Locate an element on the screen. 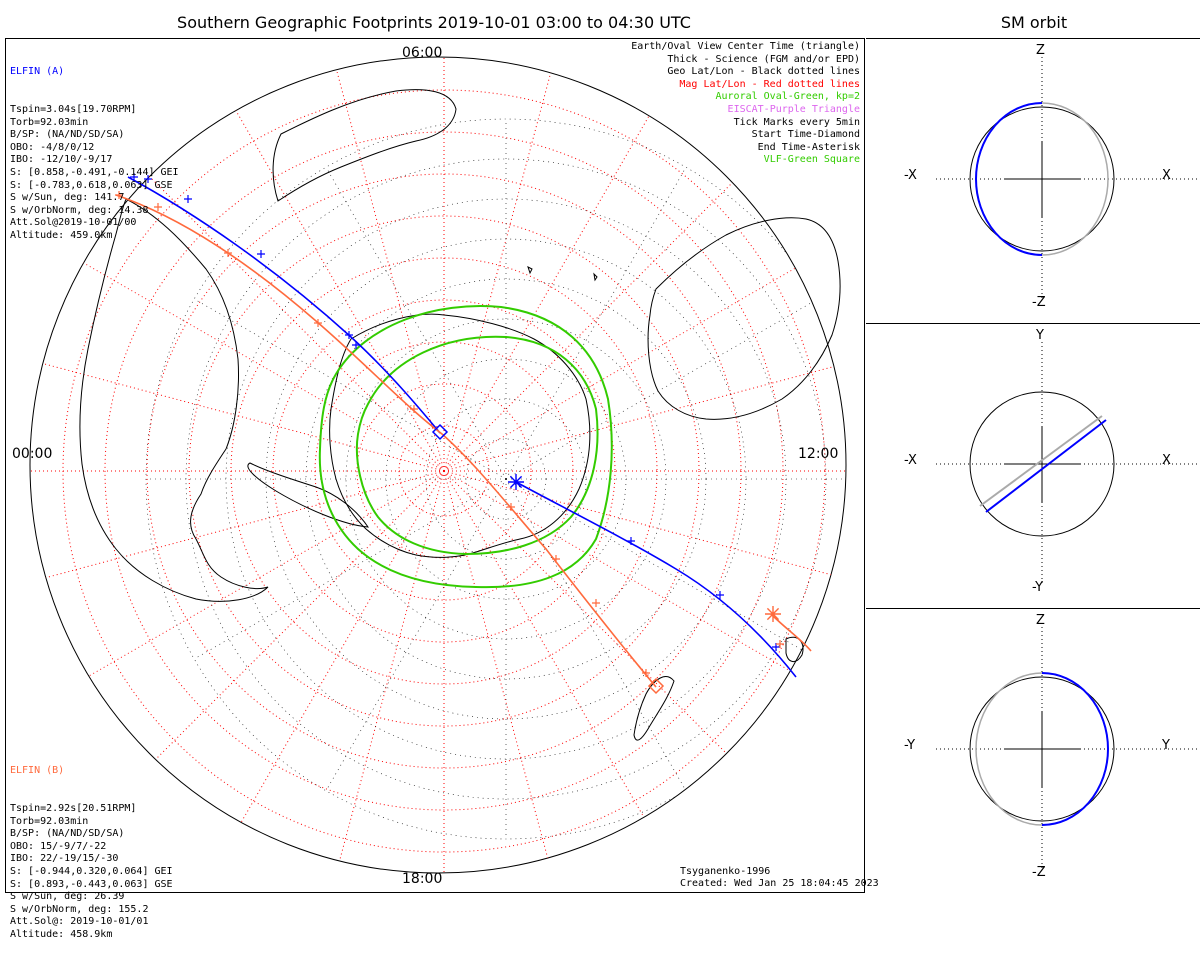 The image size is (1200, 967). coast-tasmania is located at coordinates (794, 649).